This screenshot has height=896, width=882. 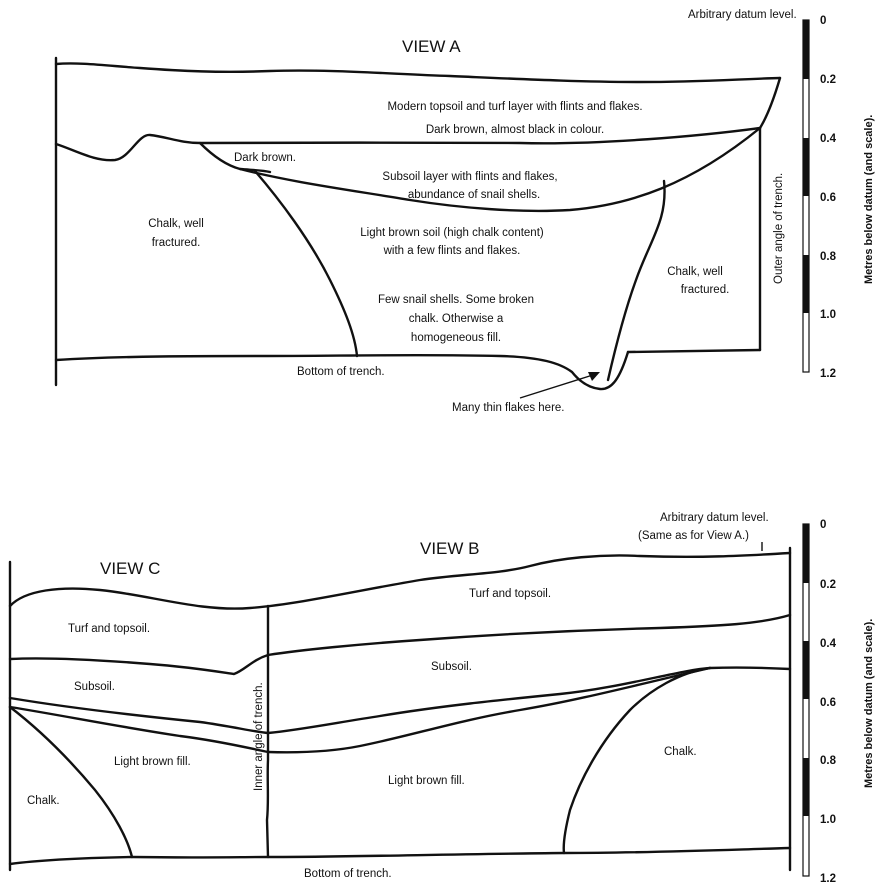 What do you see at coordinates (400, 644) in the screenshot?
I see `view-b-turf-base` at bounding box center [400, 644].